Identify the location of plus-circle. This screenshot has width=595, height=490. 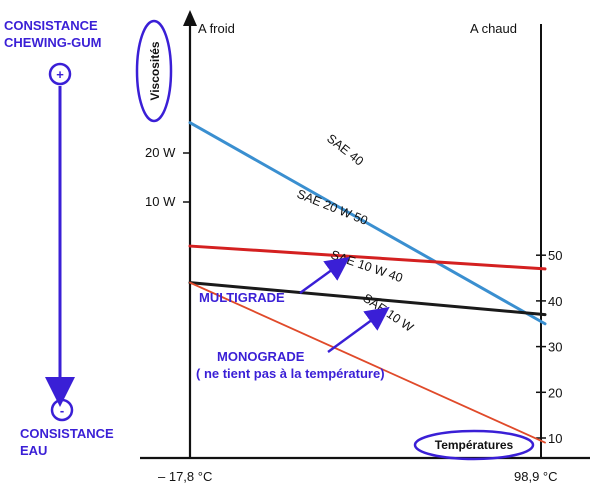
(60, 74).